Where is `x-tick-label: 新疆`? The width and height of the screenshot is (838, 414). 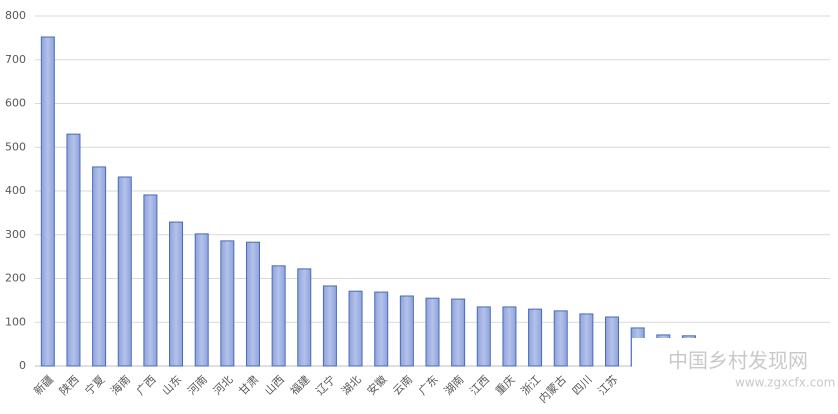
x-tick-label: 新疆 is located at coordinates (43, 384).